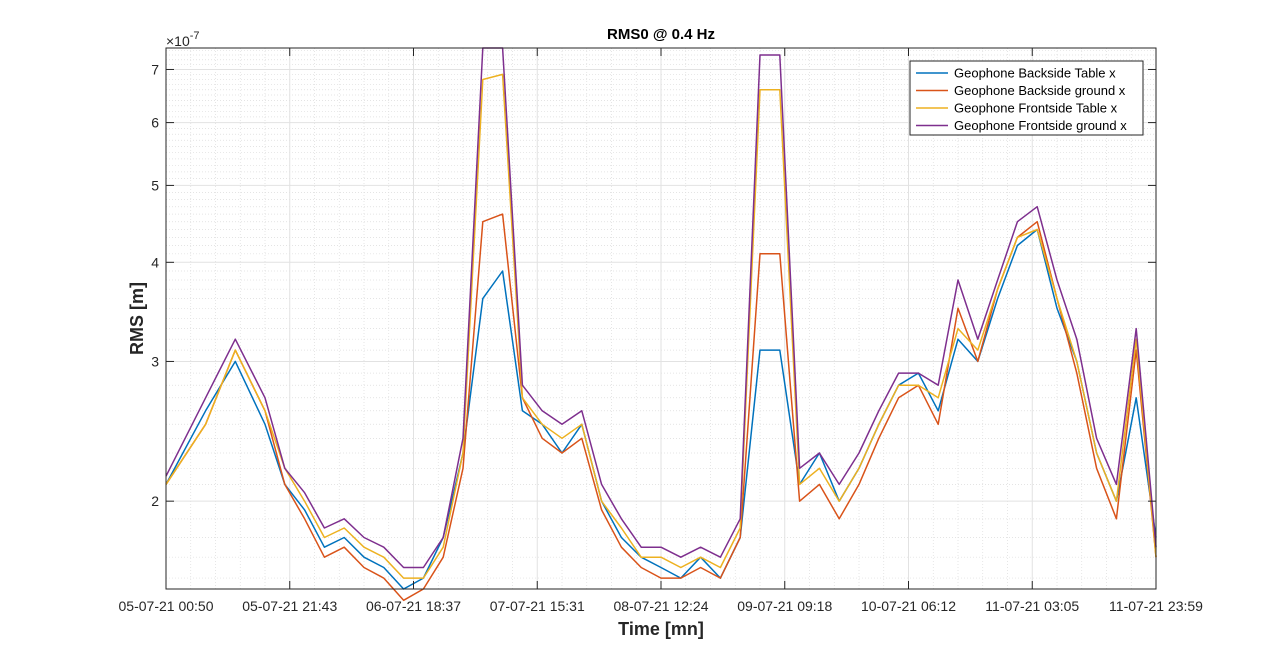 Image resolution: width=1276 pixels, height=663 pixels. I want to click on x-tick-label: 08-07-21 12:24, so click(661, 606).